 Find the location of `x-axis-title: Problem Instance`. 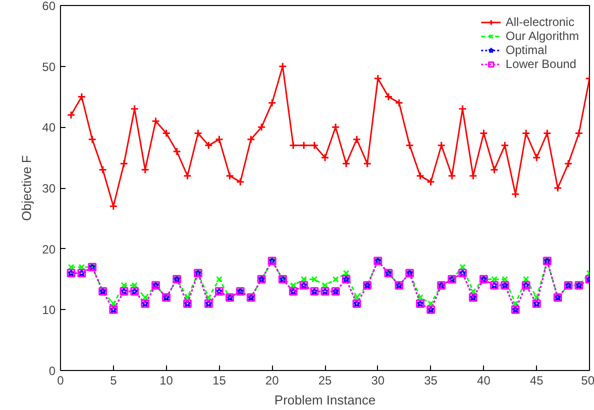

x-axis-title: Problem Instance is located at coordinates (325, 400).